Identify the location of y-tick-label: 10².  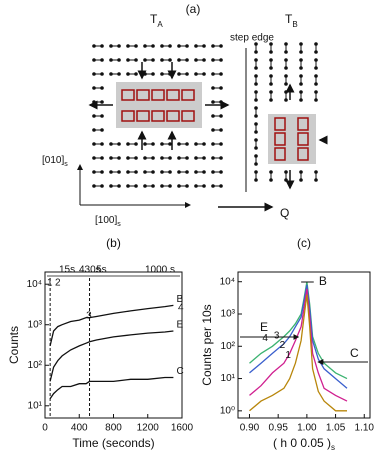
(35, 365).